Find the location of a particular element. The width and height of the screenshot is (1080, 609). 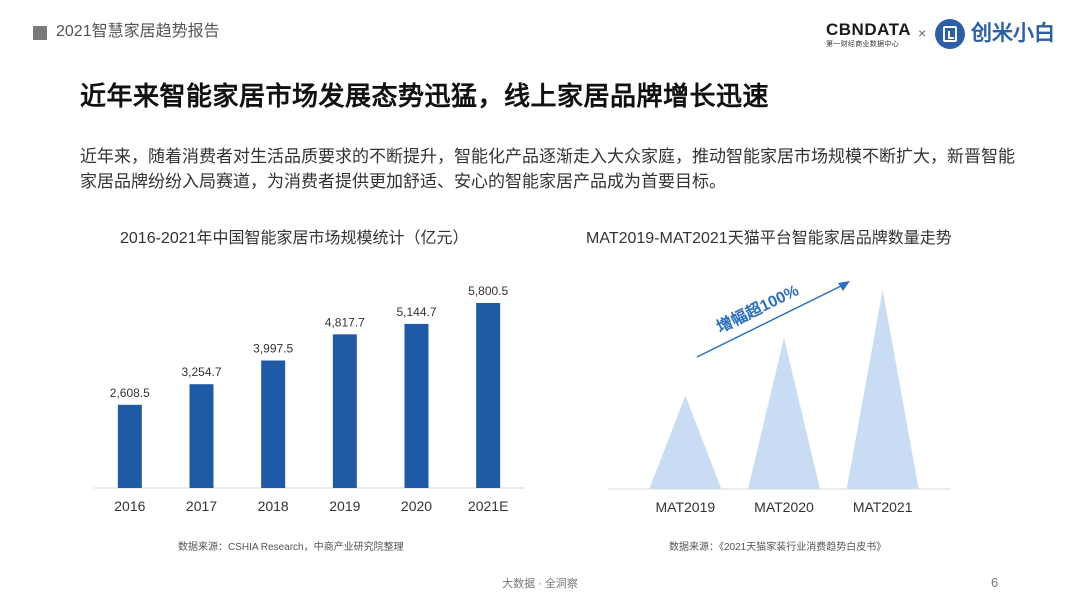

footer-tagline: 大数据 · 全洞察 is located at coordinates (540, 584).